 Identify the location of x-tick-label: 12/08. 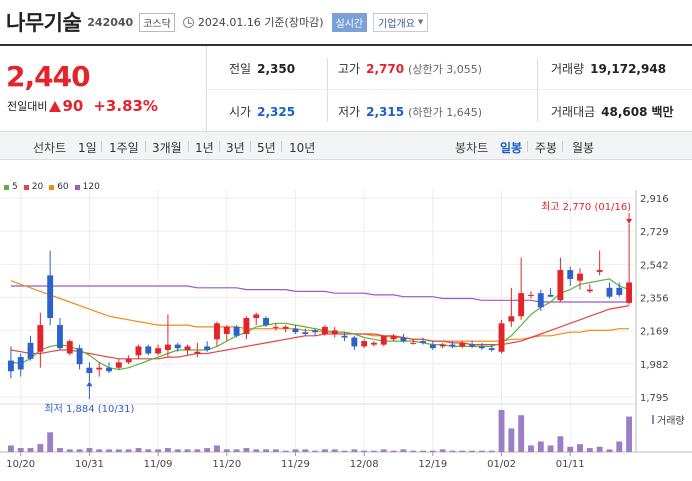
(364, 464).